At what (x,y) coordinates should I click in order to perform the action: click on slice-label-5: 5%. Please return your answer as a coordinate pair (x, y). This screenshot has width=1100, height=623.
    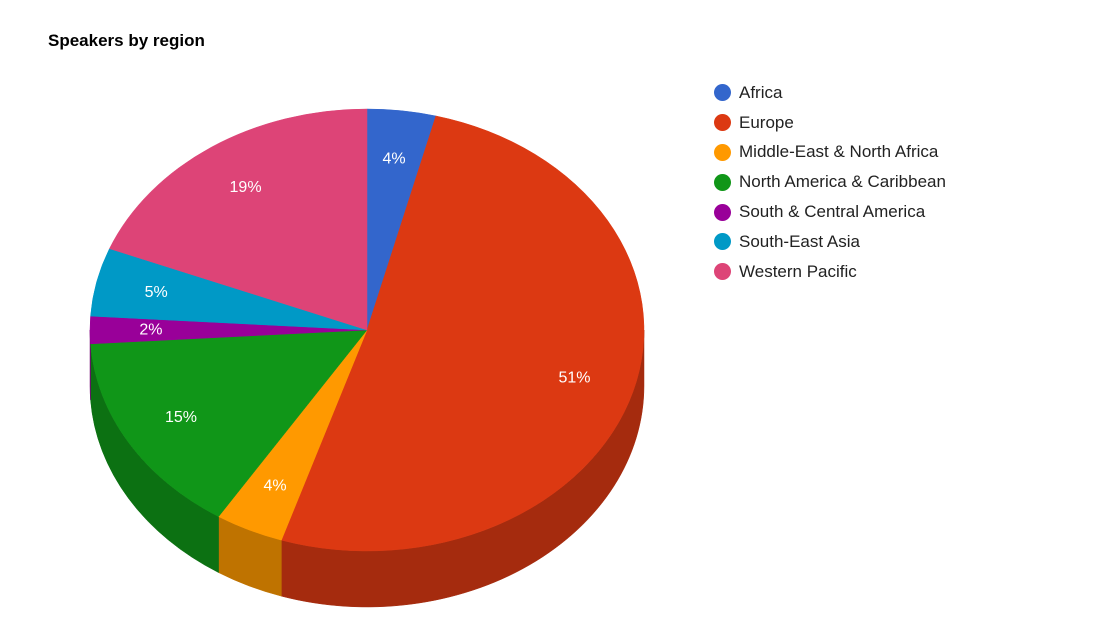
    Looking at the image, I should click on (156, 292).